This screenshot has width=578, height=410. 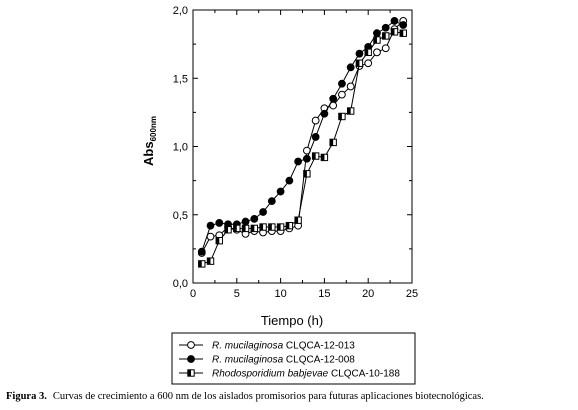 I want to click on y-axis-title: Abs600nm, so click(x=149, y=141).